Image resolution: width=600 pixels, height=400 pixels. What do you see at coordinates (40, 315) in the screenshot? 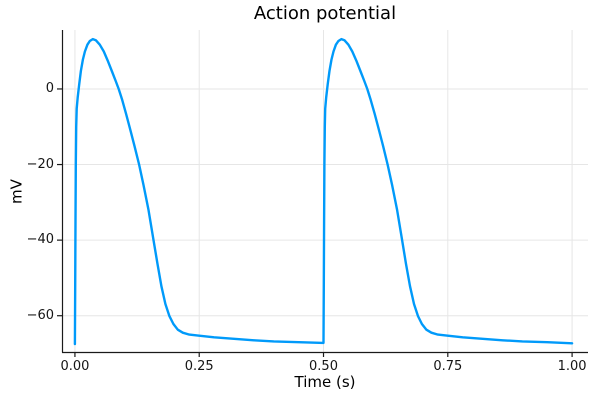
I see `y-tick-label: −60` at bounding box center [40, 315].